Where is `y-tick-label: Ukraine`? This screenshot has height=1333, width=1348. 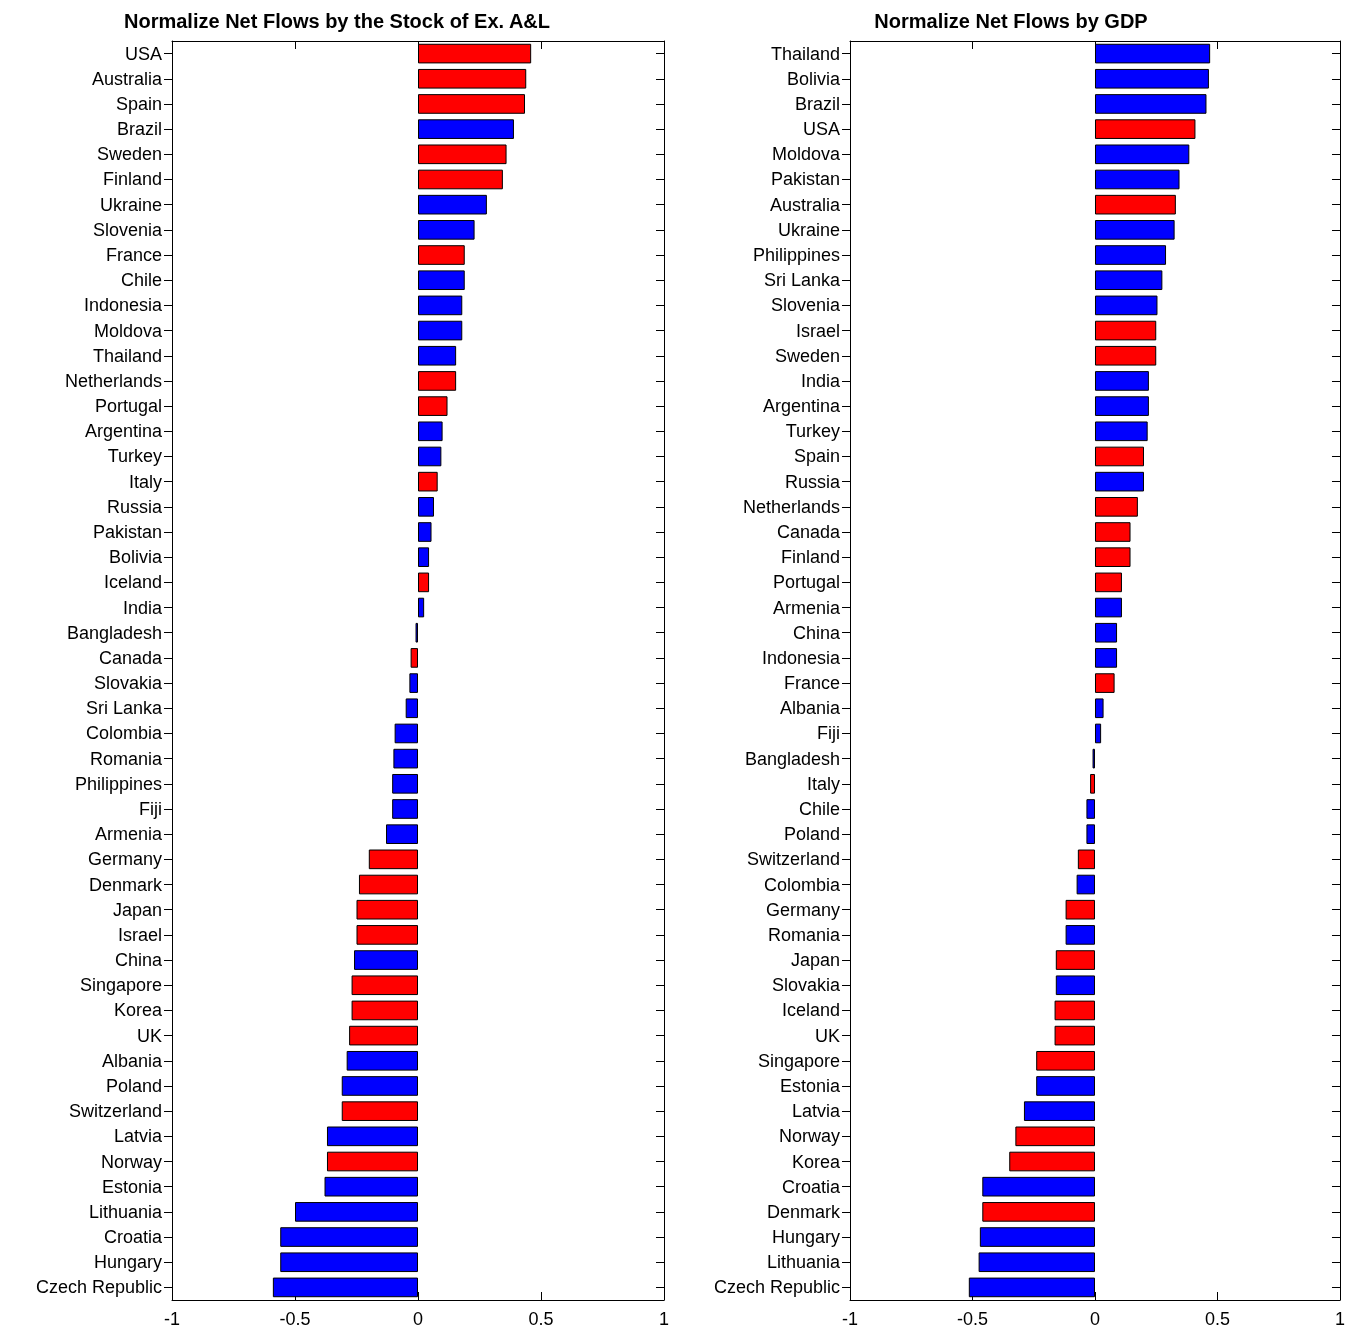 y-tick-label: Ukraine is located at coordinates (808, 229).